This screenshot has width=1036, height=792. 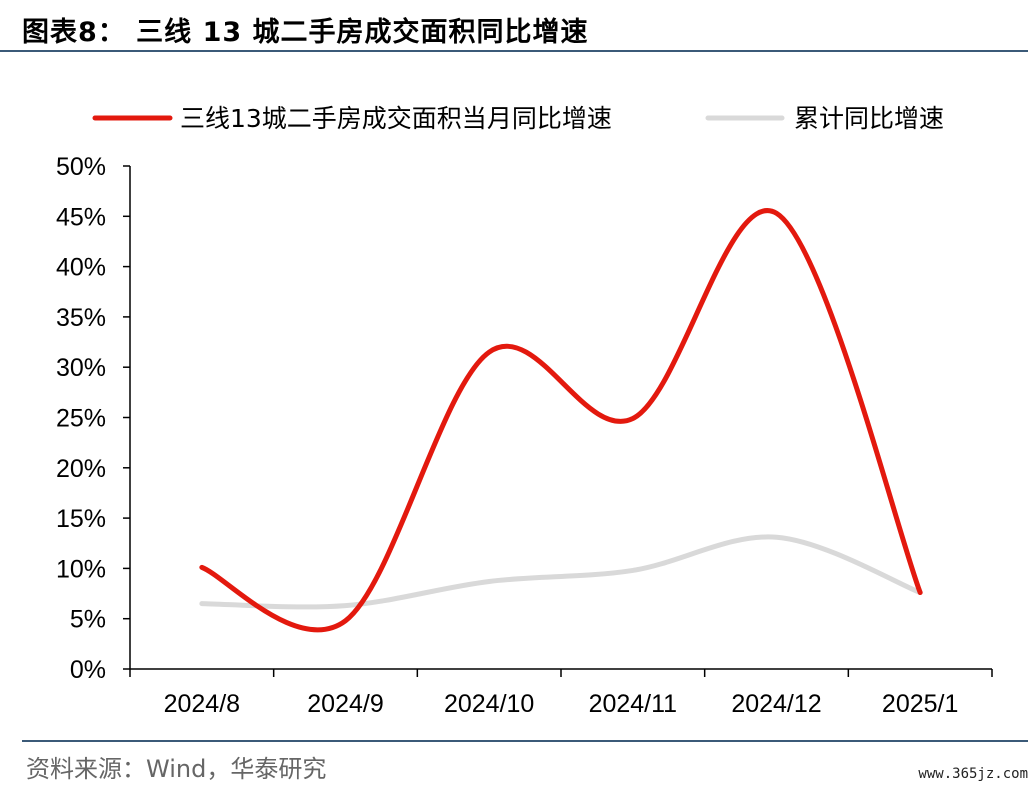 What do you see at coordinates (561, 572) in the screenshot?
I see `series-line-cumulative` at bounding box center [561, 572].